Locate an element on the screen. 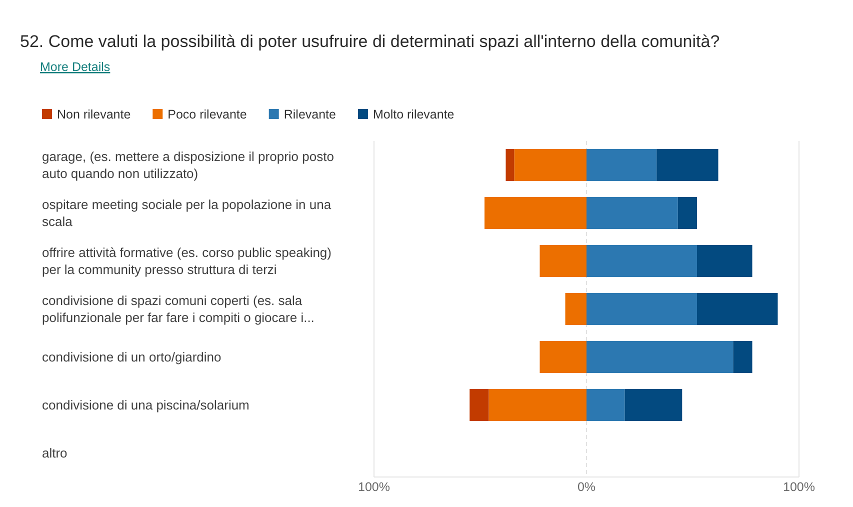 This screenshot has height=507, width=853. y-tick-label: altro is located at coordinates (55, 453).